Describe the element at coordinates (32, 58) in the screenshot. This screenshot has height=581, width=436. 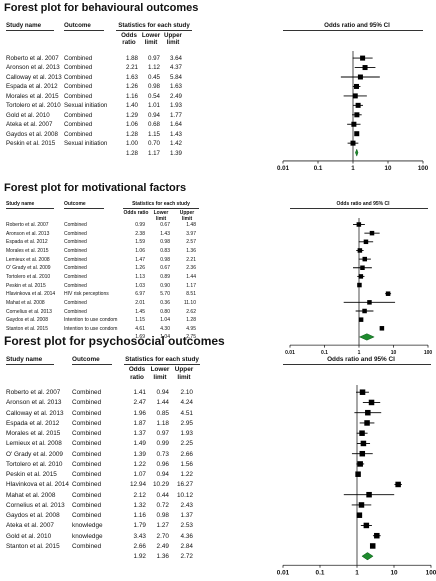
I see `study-name-cell: Roberto et al. 2007` at that location.